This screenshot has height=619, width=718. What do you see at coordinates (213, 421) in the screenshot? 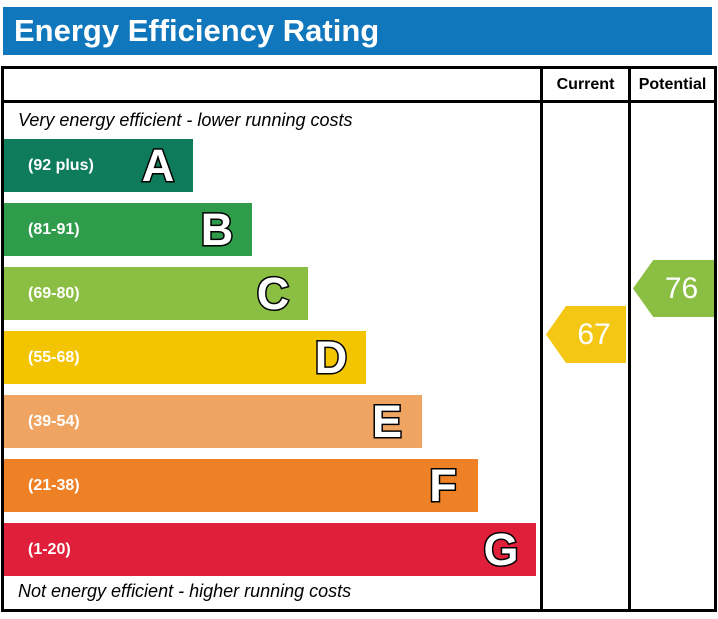
I see `rating-band-e: (39-54) E` at bounding box center [213, 421].